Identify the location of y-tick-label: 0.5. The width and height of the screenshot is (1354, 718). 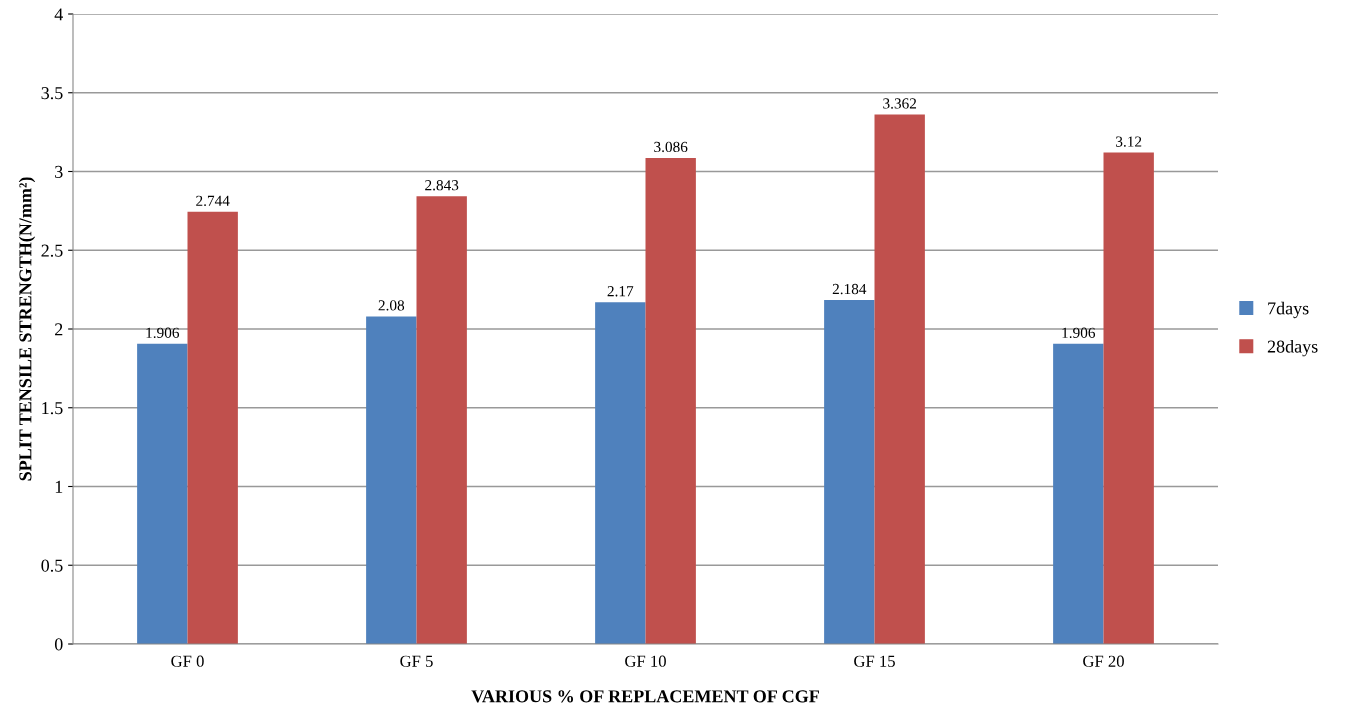
(52, 565).